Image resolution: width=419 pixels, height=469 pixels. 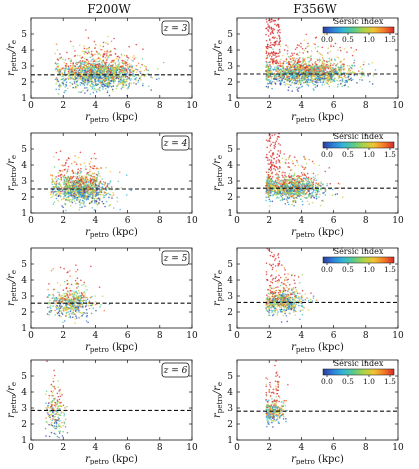 What do you see at coordinates (96, 221) in the screenshot?
I see `x-tick-label: 4` at bounding box center [96, 221].